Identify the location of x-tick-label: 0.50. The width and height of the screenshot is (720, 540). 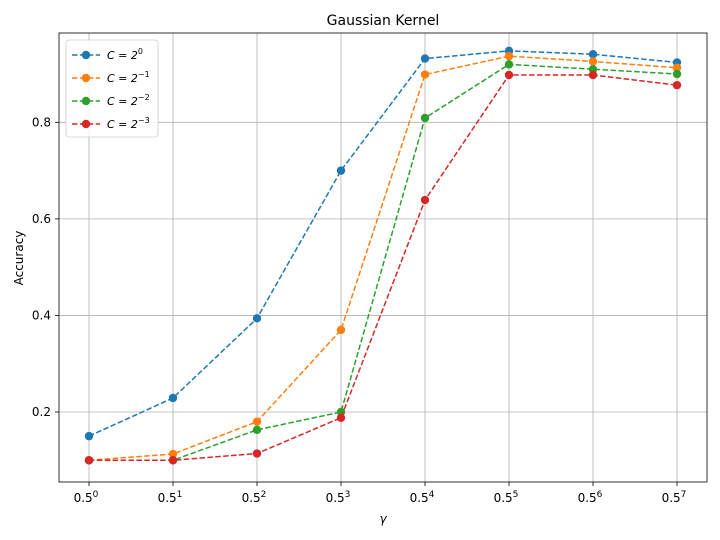
(86, 497).